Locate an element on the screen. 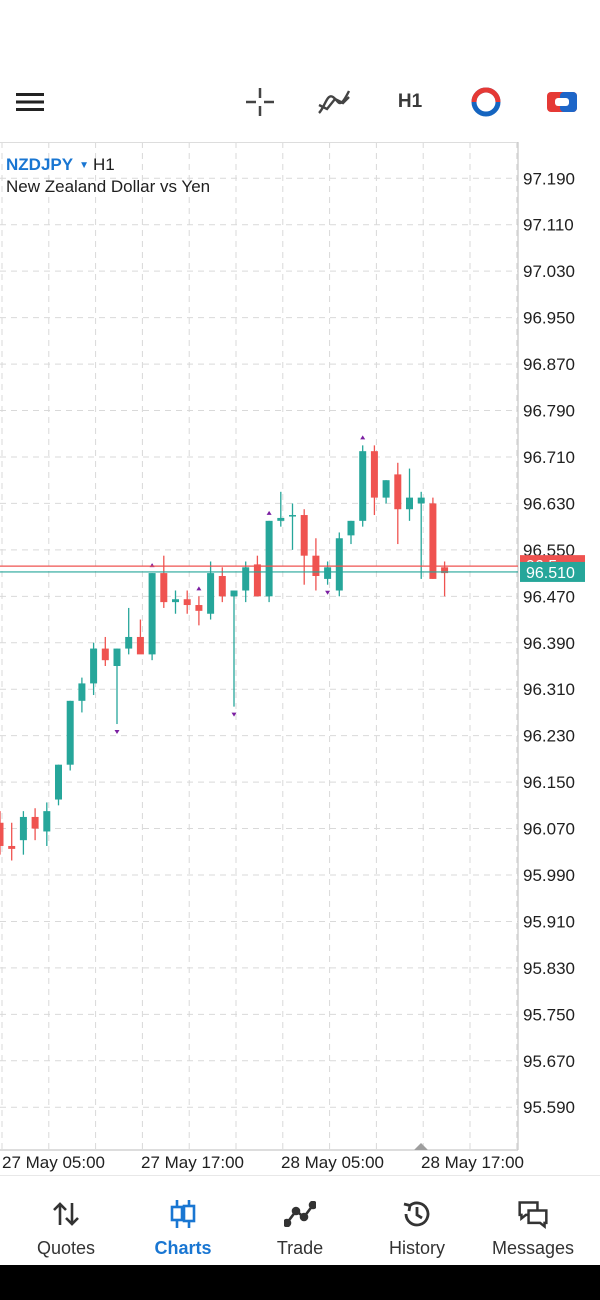  y-tick-label: 96.390 is located at coordinates (549, 643).